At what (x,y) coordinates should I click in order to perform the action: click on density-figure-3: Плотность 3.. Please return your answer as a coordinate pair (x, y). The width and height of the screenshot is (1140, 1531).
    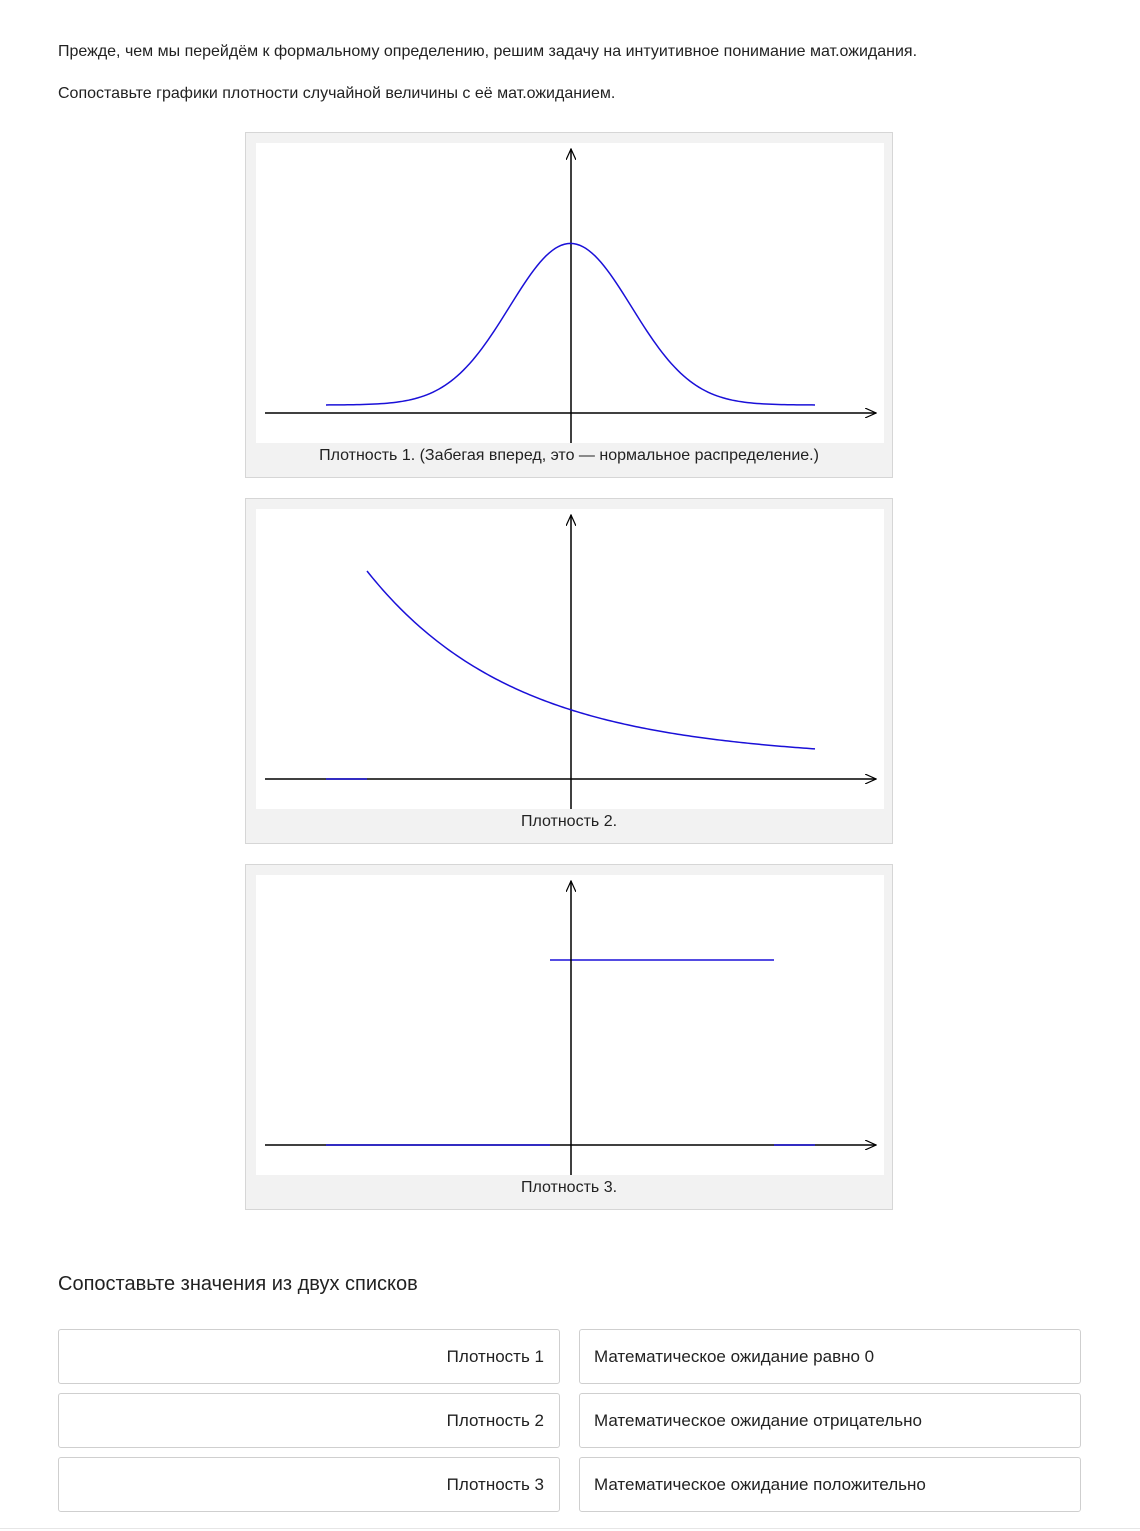
    Looking at the image, I should click on (569, 1037).